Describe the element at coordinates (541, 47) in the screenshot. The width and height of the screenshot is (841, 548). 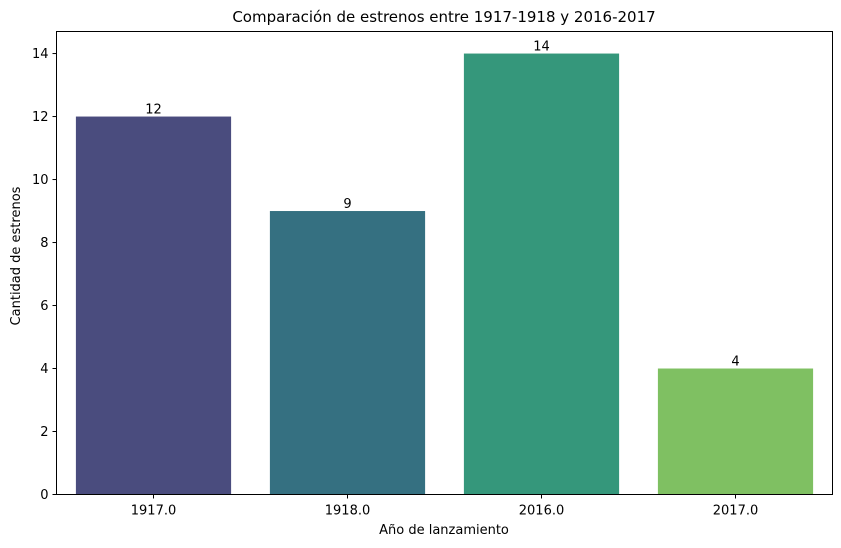
I see `bar-value-label: 14` at that location.